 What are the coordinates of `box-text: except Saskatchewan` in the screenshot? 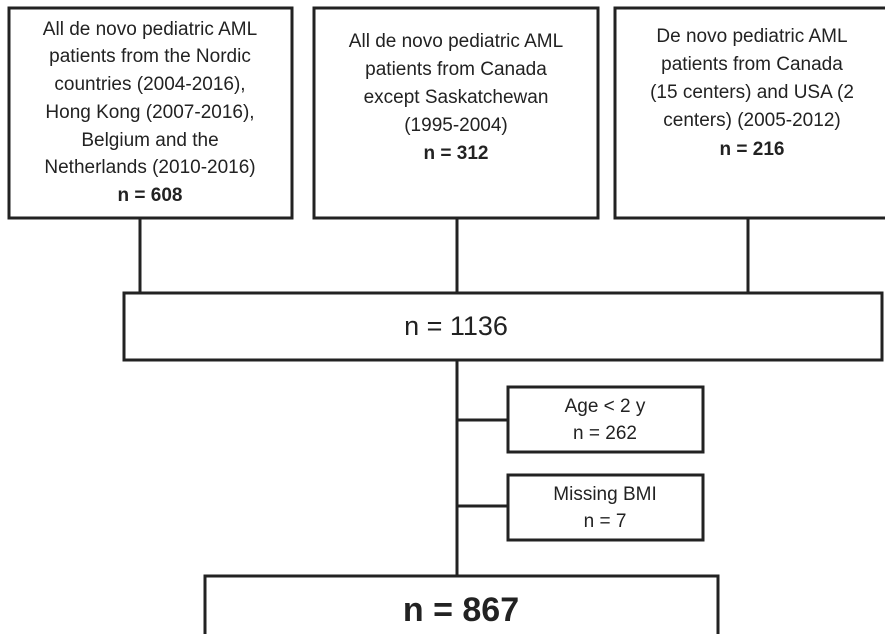 It's located at (456, 97).